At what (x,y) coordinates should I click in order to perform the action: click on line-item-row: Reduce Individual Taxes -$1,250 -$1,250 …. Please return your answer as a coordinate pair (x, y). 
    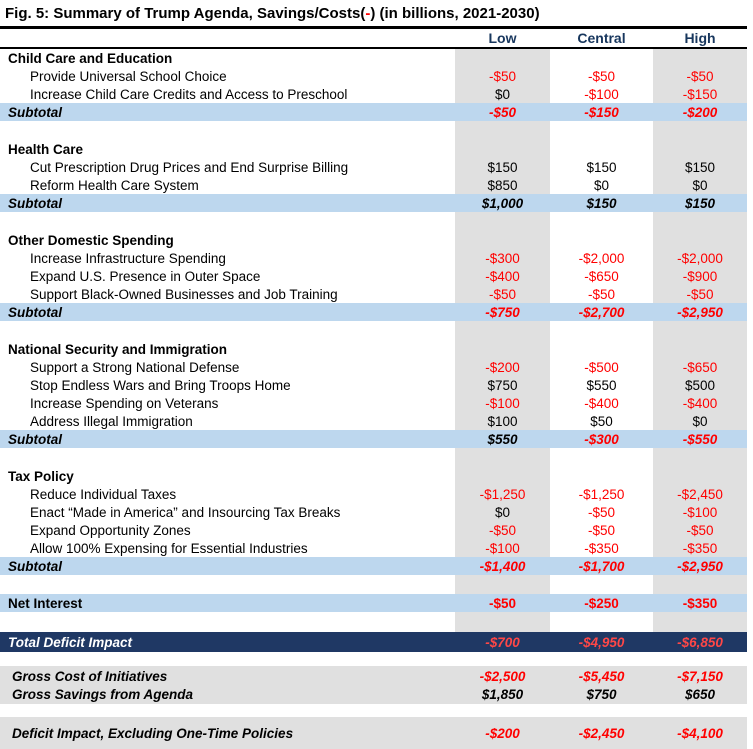
    Looking at the image, I should click on (373, 494).